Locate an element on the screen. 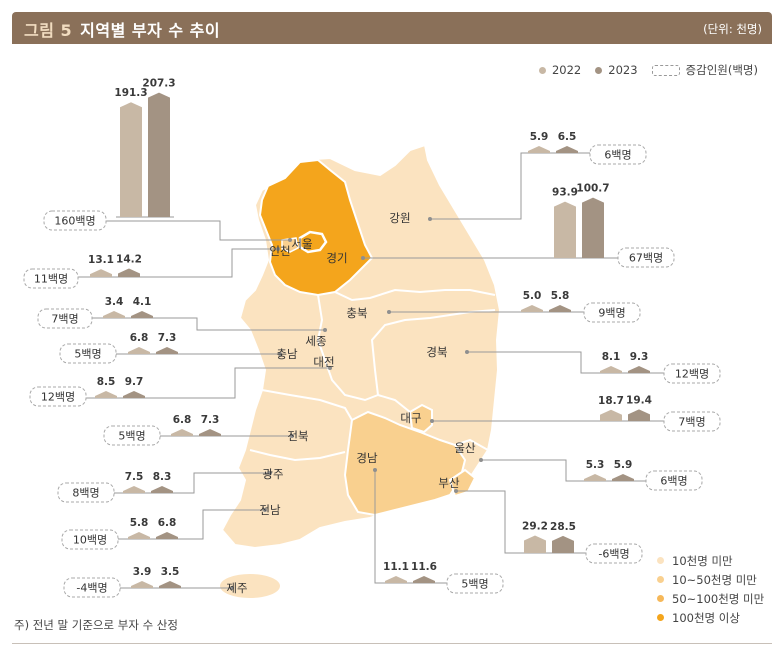 The height and width of the screenshot is (651, 780). change-value: 8백명 is located at coordinates (85, 493).